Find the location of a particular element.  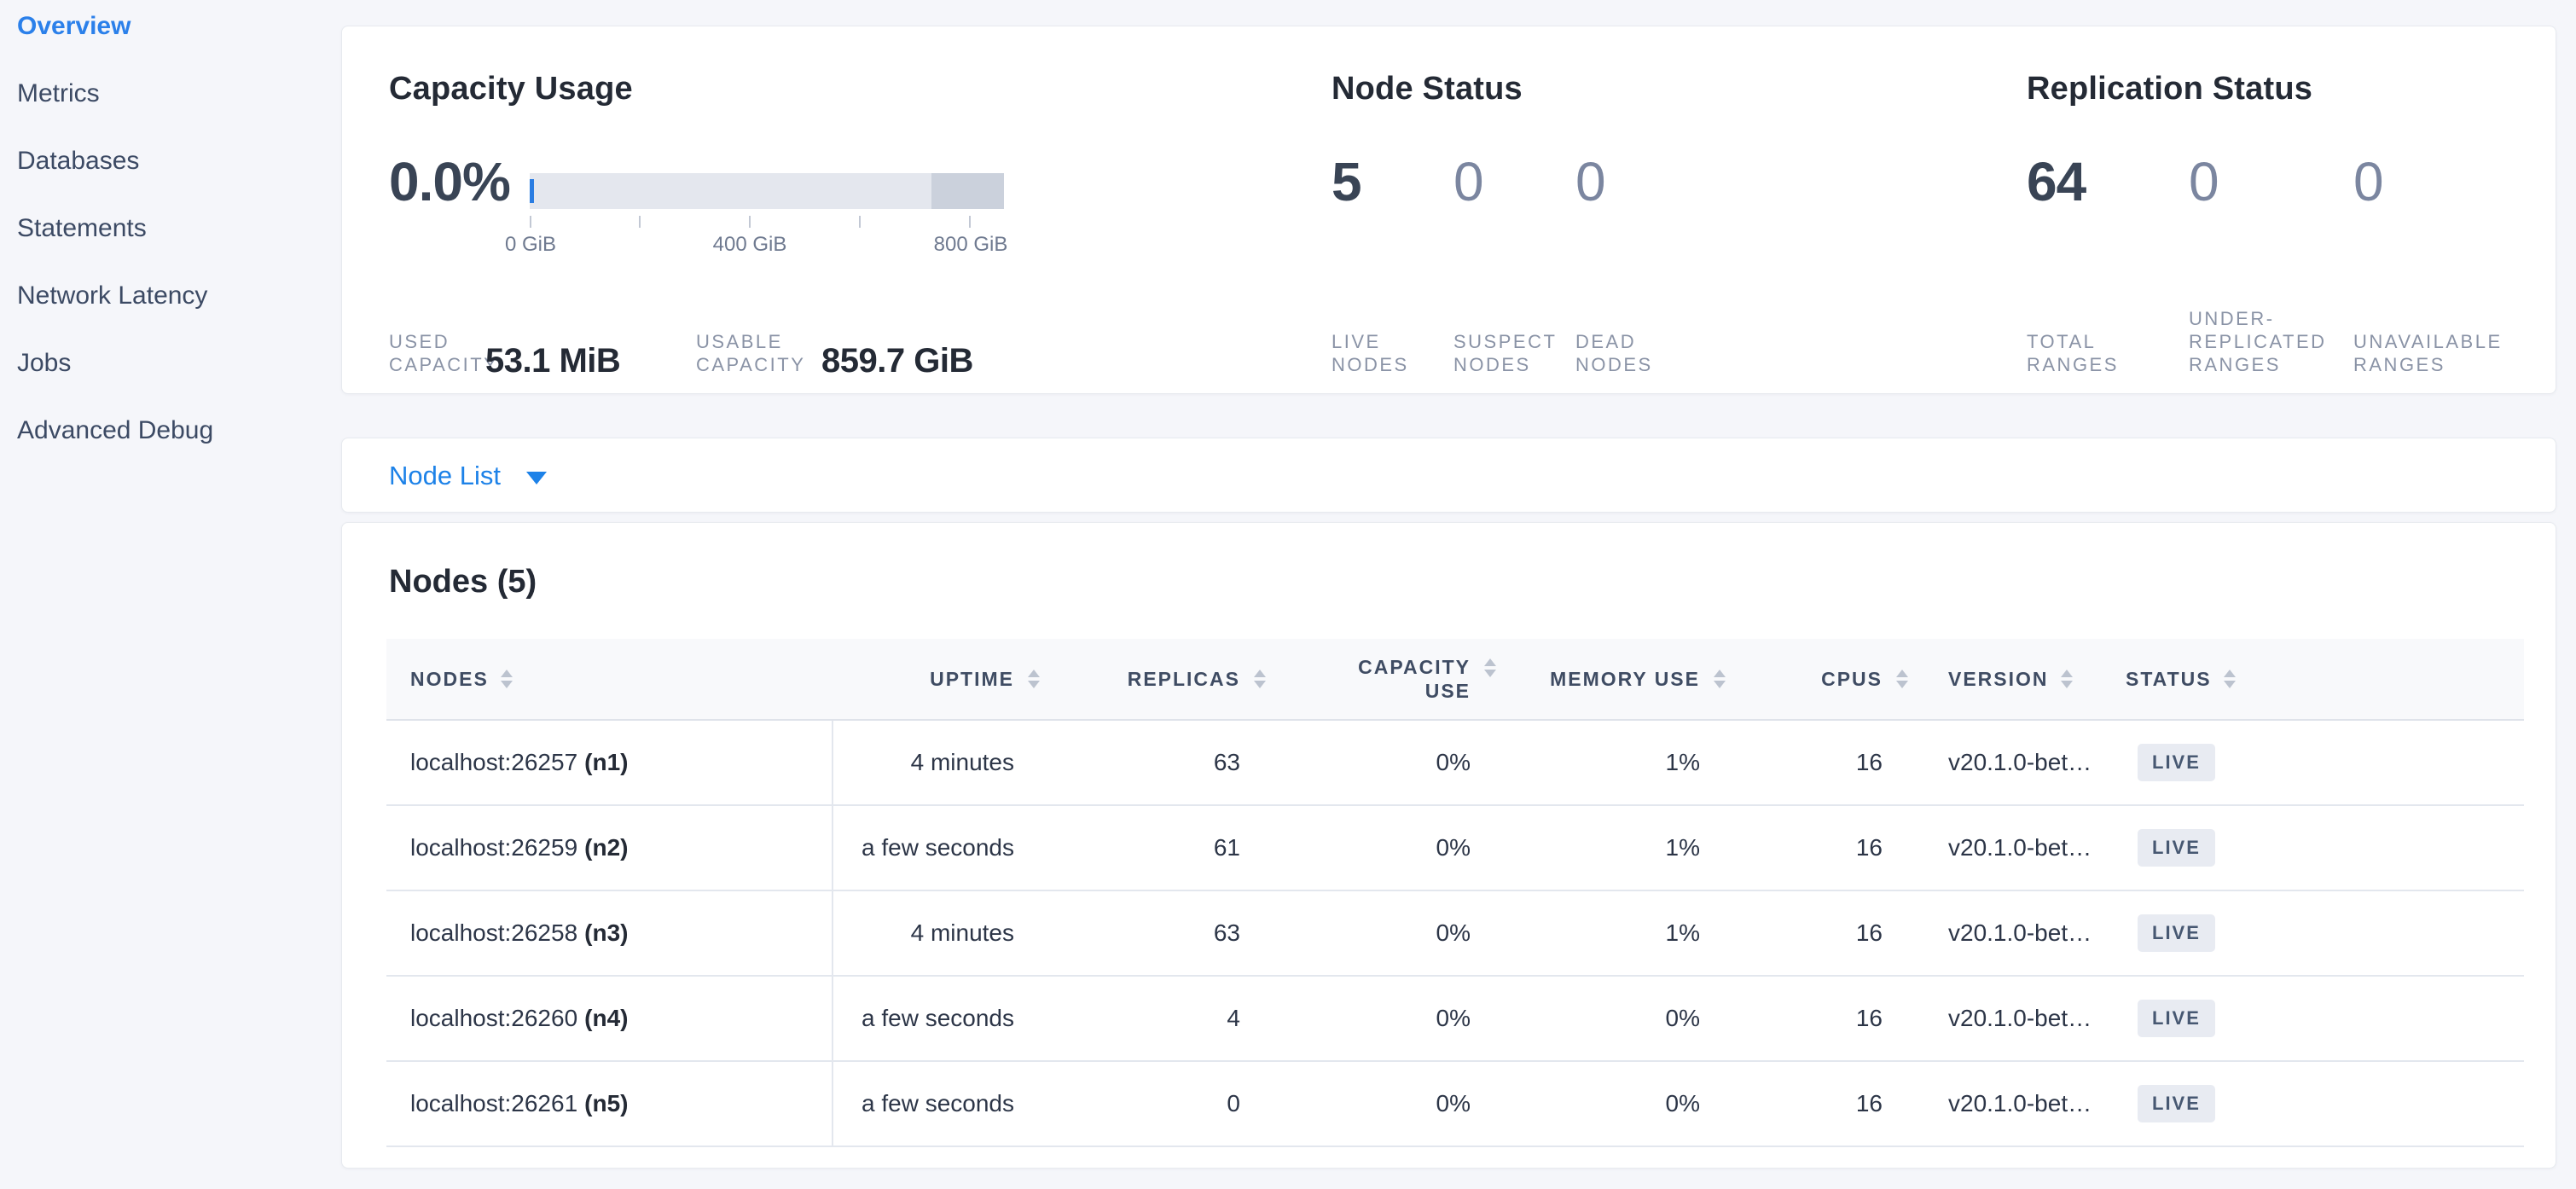

sidebar-item-metrics: Metrics is located at coordinates (58, 92).